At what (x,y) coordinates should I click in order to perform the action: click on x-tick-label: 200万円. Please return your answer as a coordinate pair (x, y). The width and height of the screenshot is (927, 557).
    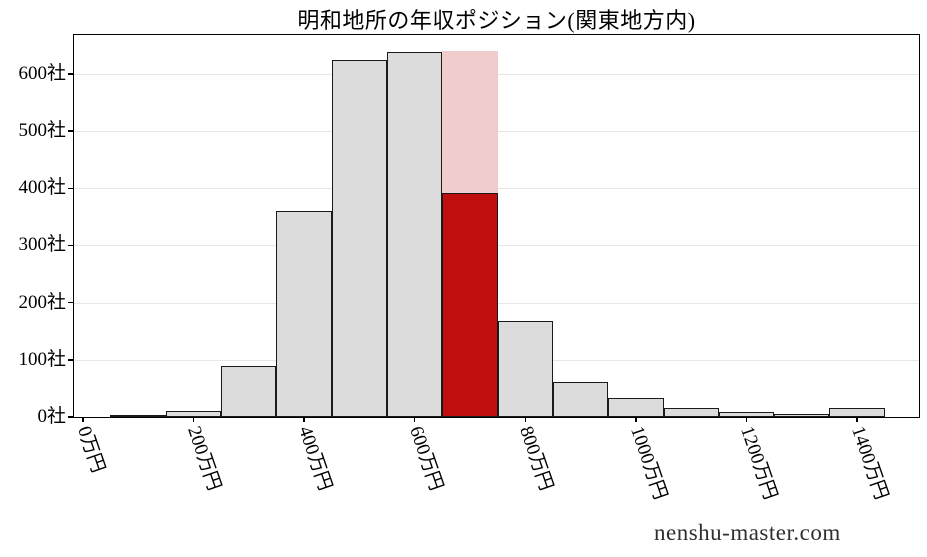
    Looking at the image, I should click on (204, 458).